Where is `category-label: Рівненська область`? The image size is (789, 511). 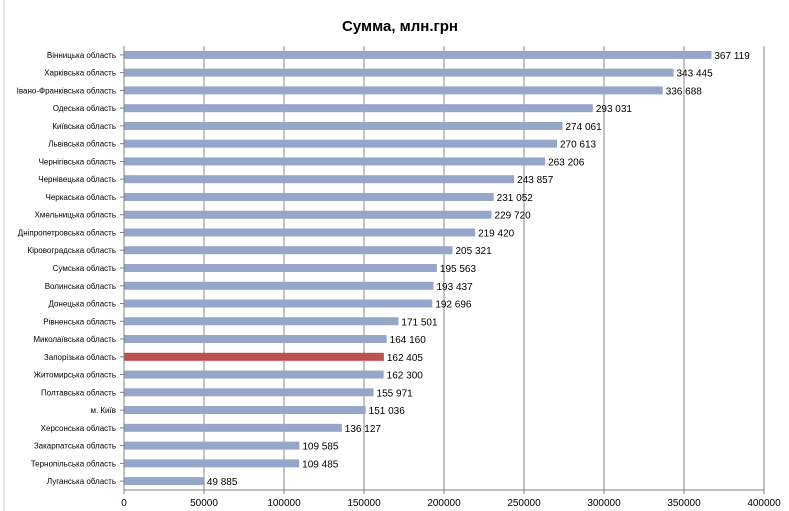 category-label: Рівненська область is located at coordinates (79, 321).